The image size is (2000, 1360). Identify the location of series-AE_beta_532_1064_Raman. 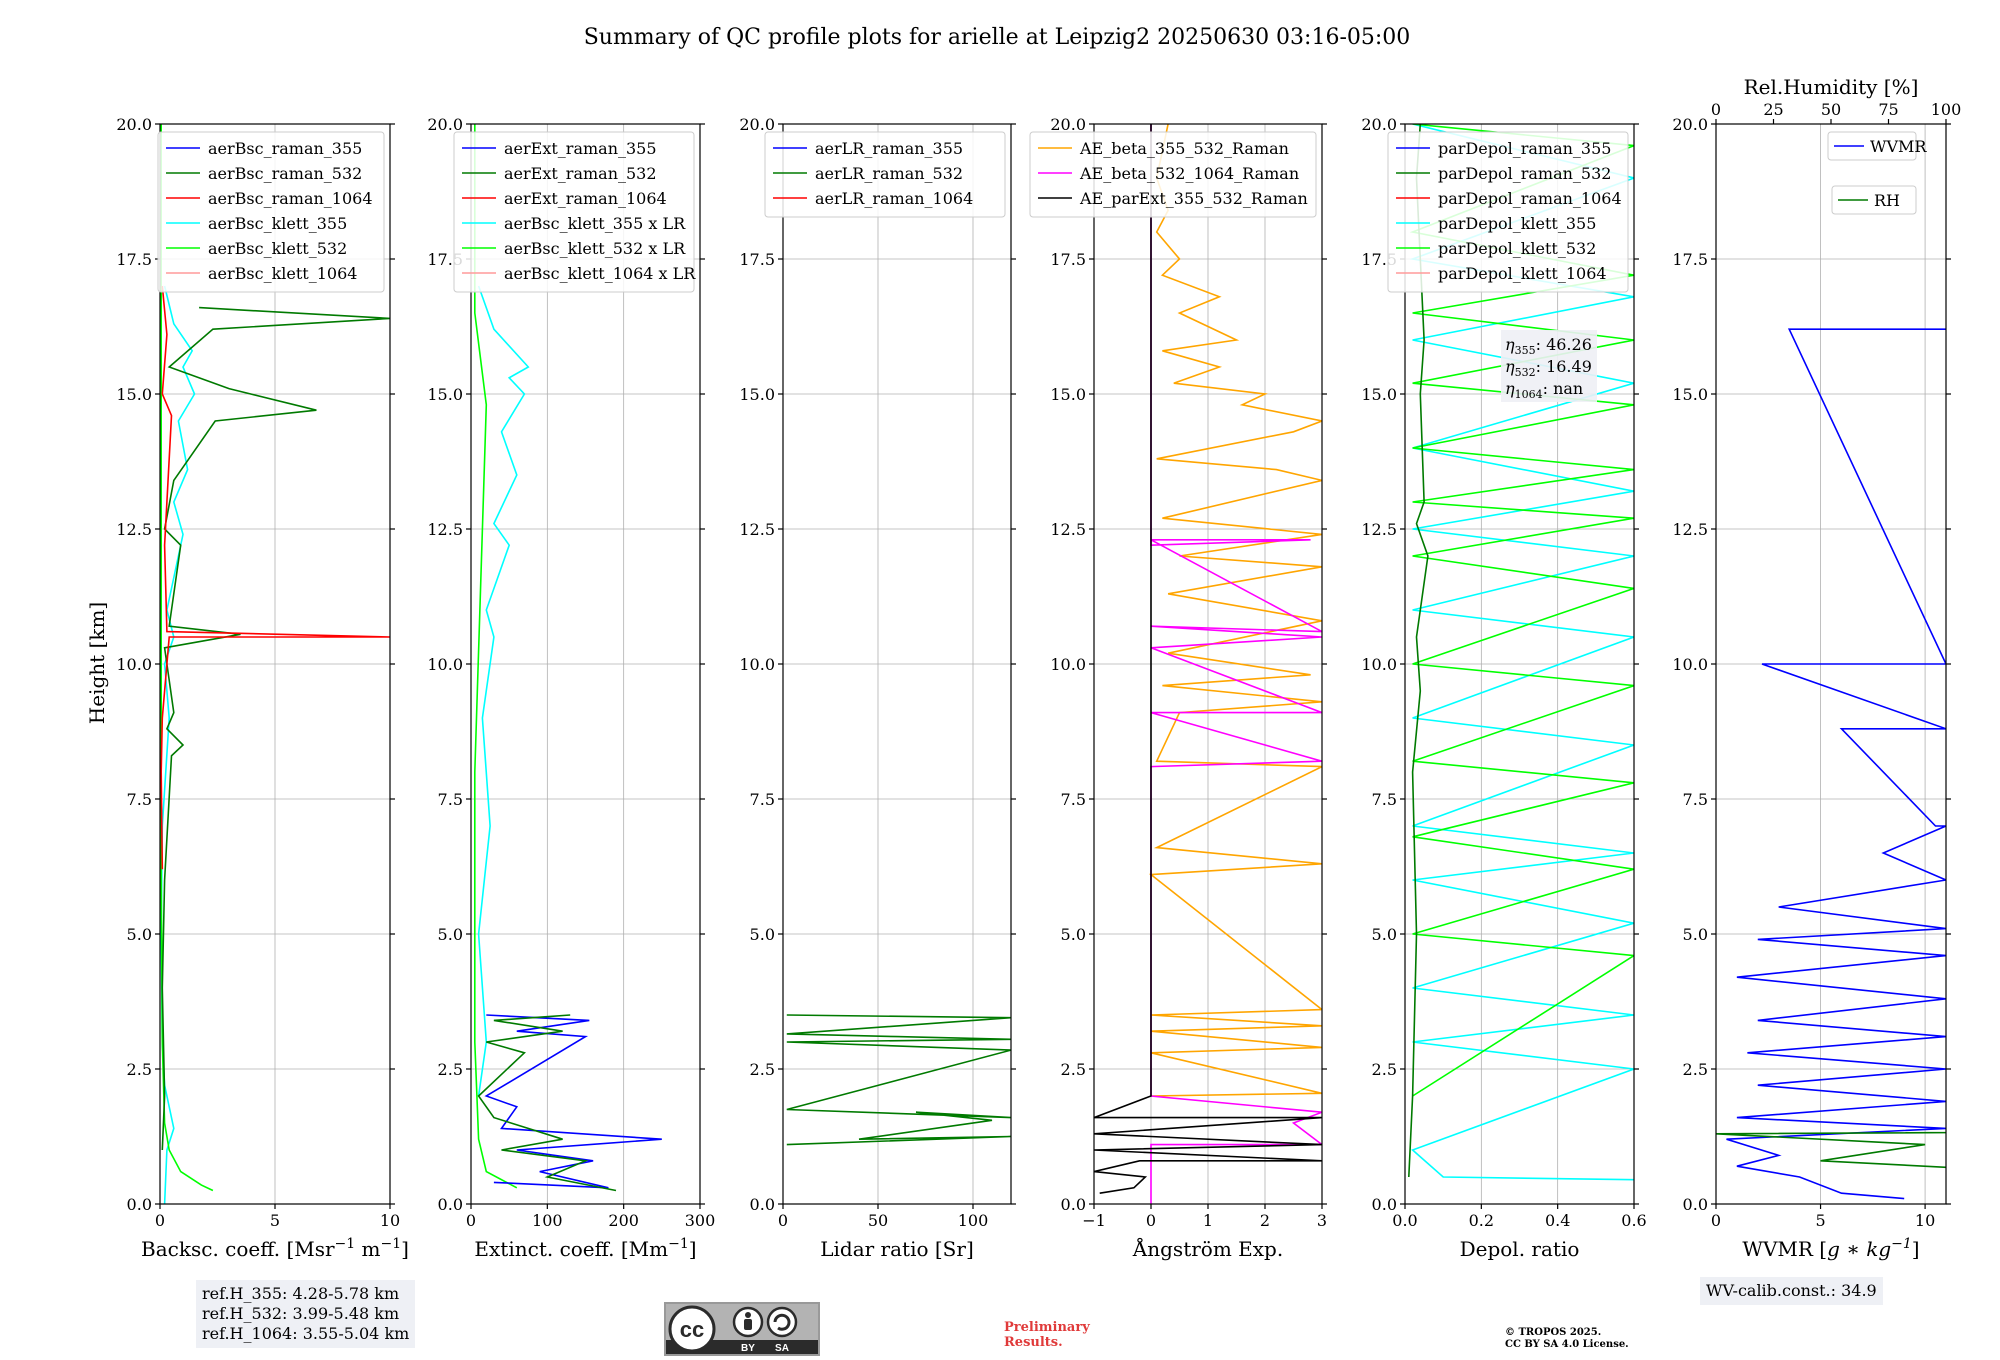
(1236, 664).